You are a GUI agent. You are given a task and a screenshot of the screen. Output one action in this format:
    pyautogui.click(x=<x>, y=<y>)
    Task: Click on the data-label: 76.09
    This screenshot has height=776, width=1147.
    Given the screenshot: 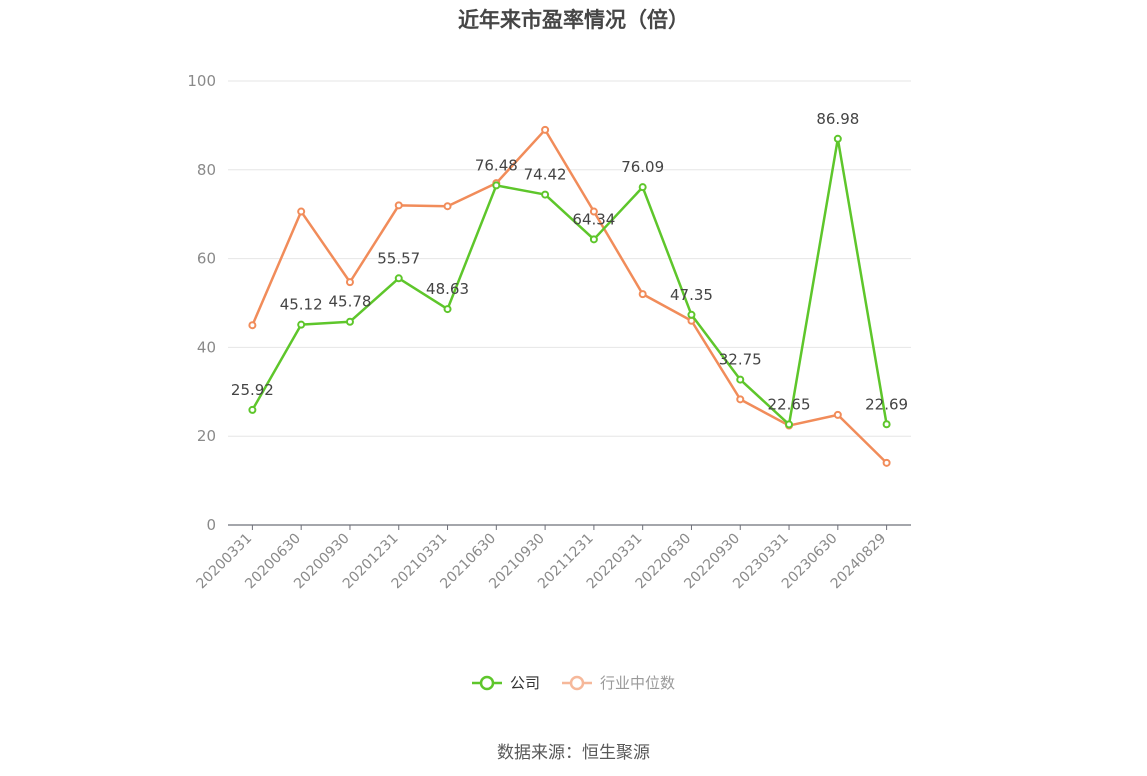 What is the action you would take?
    pyautogui.click(x=642, y=167)
    